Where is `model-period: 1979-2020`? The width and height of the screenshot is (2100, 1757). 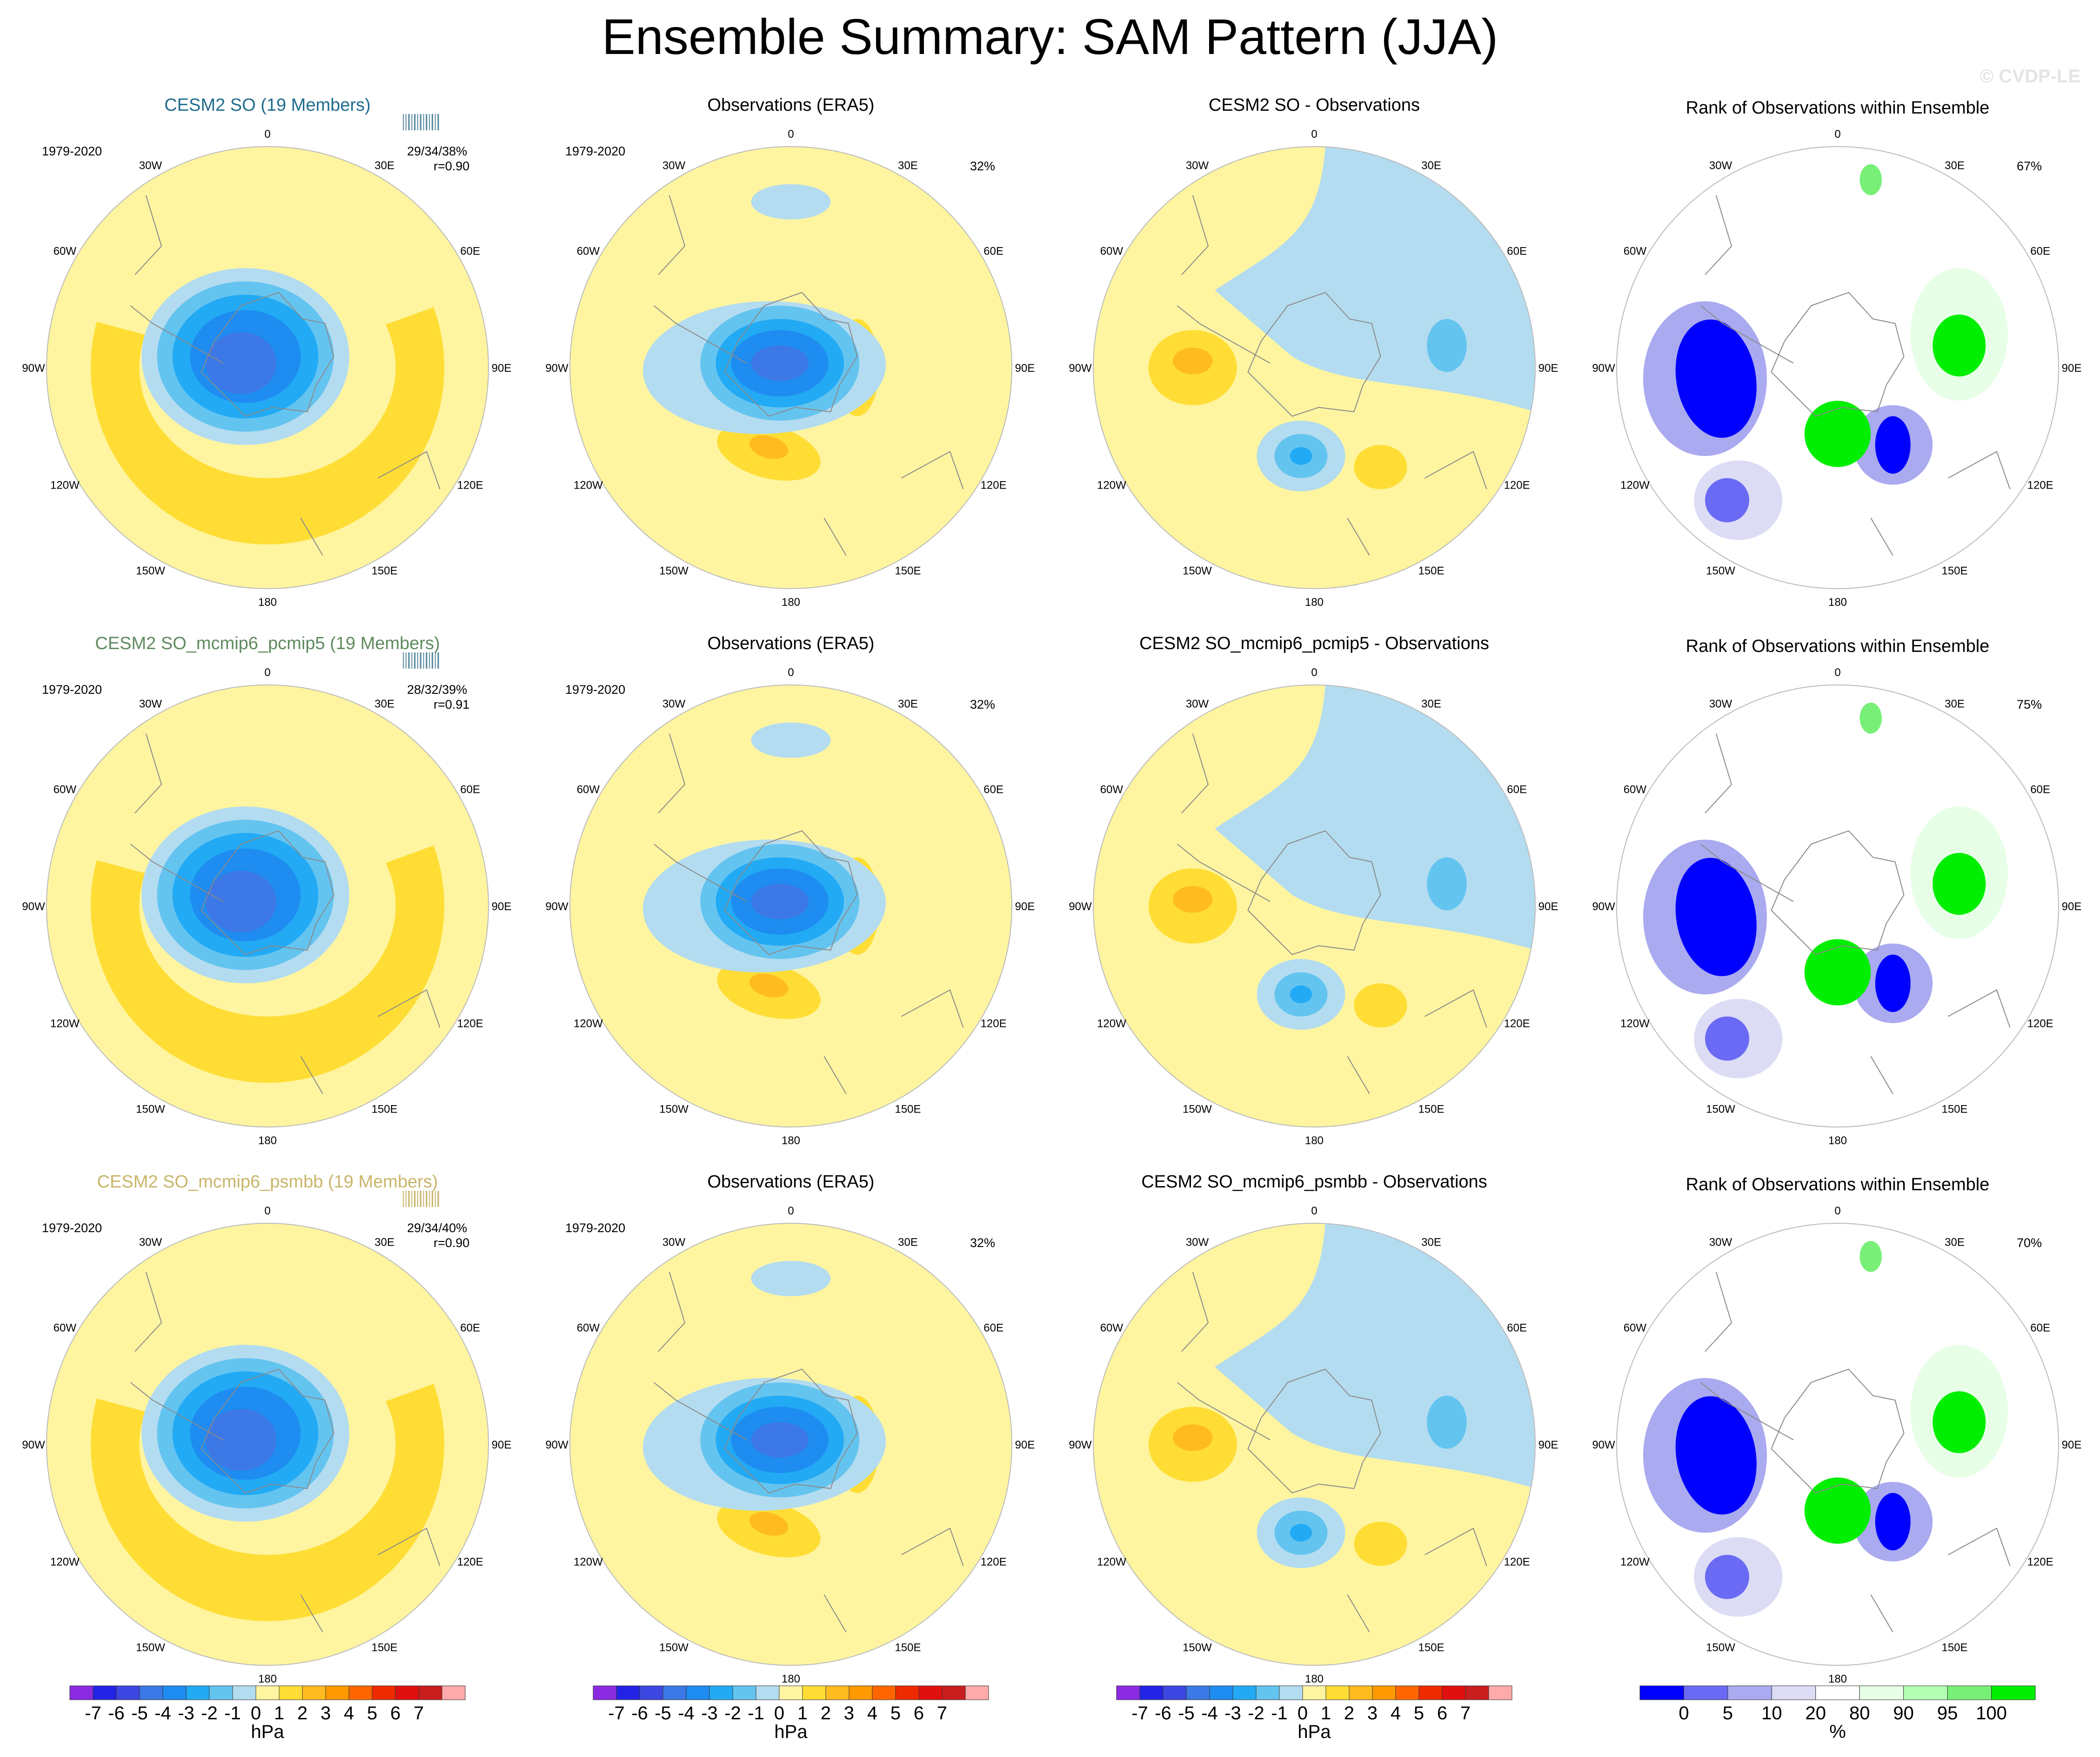 model-period: 1979-2020 is located at coordinates (72, 690).